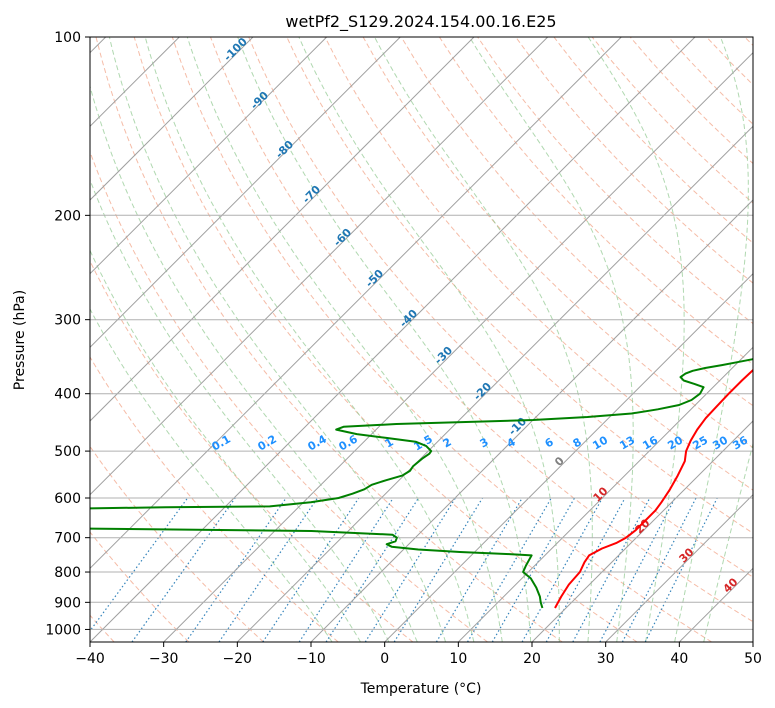  Describe the element at coordinates (67, 334) in the screenshot. I see `y-axis: 100 200 300 400 500 600 700 800 900 1000` at that location.